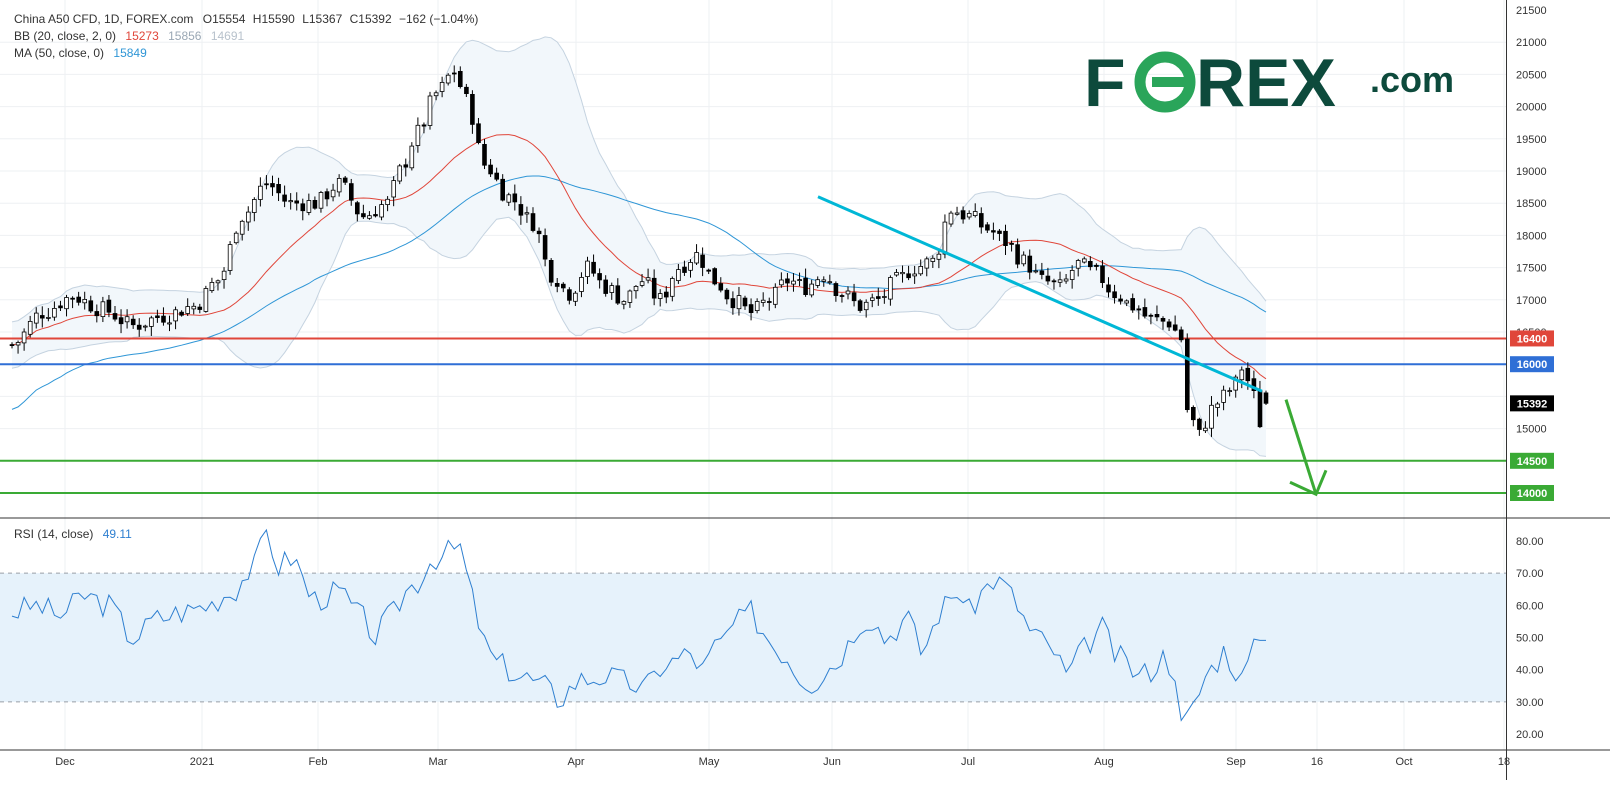 This screenshot has width=1610, height=800. Describe the element at coordinates (1531, 43) in the screenshot. I see `y-tick-label: 21000` at that location.